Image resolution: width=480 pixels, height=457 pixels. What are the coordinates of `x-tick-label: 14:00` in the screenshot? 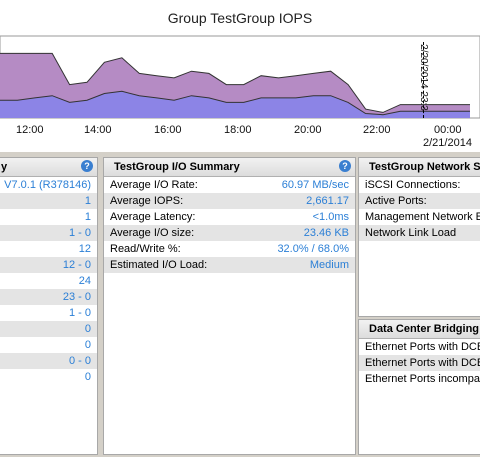 It's located at (98, 130).